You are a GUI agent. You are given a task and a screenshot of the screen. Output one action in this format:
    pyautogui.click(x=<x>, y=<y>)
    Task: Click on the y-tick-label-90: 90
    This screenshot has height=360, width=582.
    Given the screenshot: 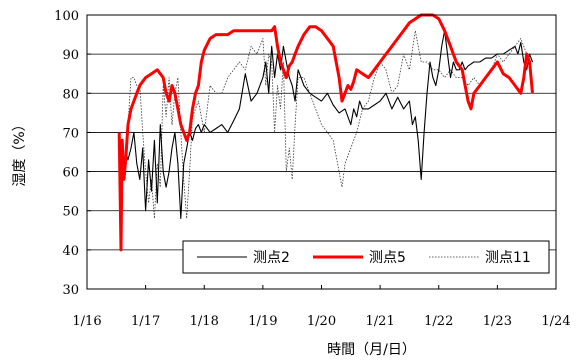 What is the action you would take?
    pyautogui.click(x=70, y=55)
    